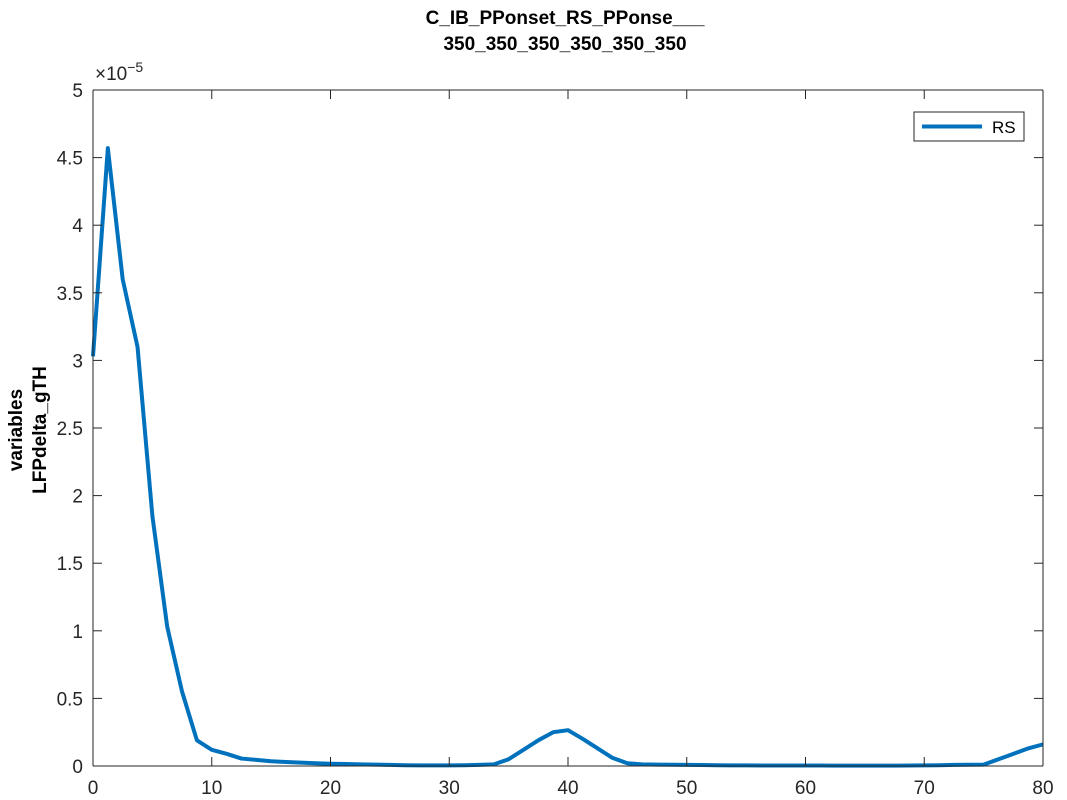 This screenshot has width=1067, height=800. Describe the element at coordinates (211, 788) in the screenshot. I see `x-tick-label: 10` at that location.